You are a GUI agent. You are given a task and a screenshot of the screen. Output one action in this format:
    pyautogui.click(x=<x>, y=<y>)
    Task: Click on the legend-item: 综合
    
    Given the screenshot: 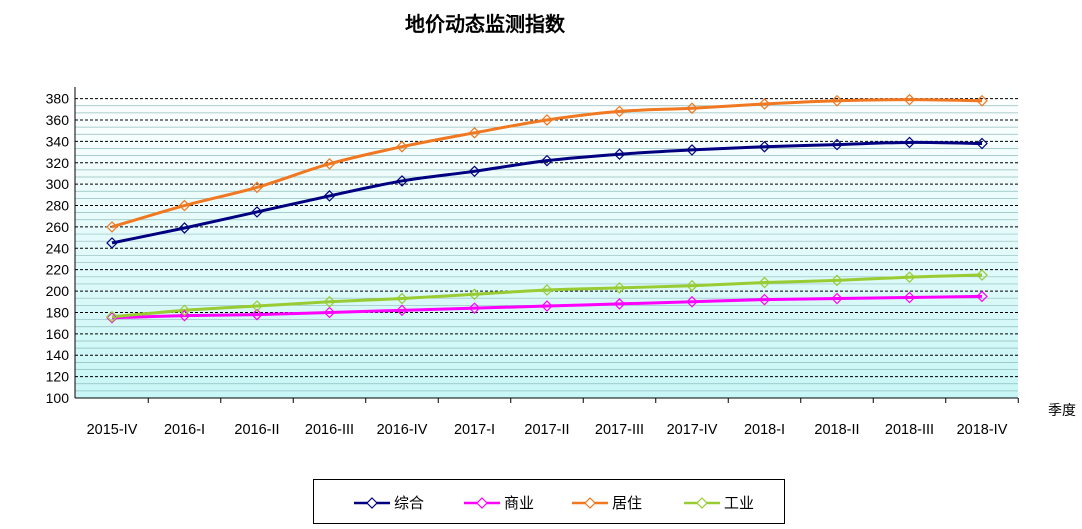 What is the action you would take?
    pyautogui.click(x=389, y=502)
    